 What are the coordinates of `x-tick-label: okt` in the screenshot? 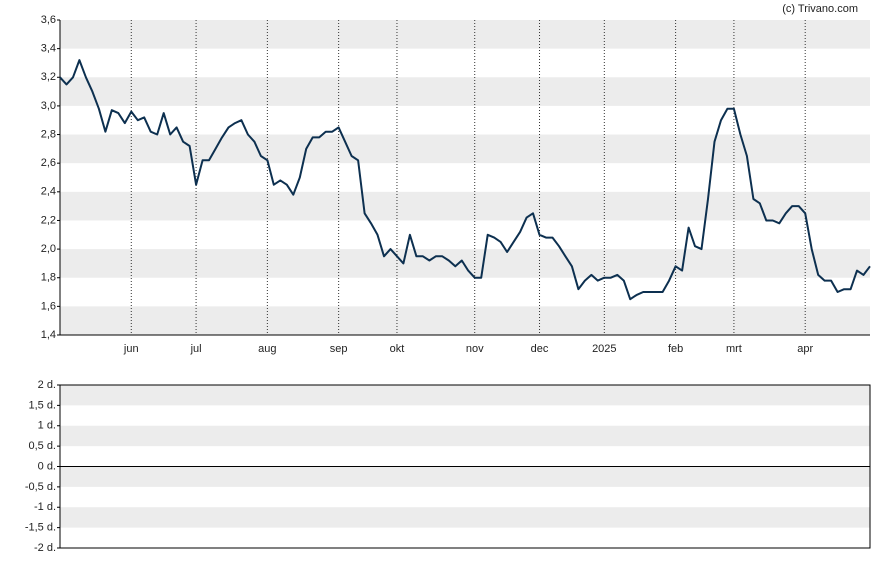 It's located at (397, 349).